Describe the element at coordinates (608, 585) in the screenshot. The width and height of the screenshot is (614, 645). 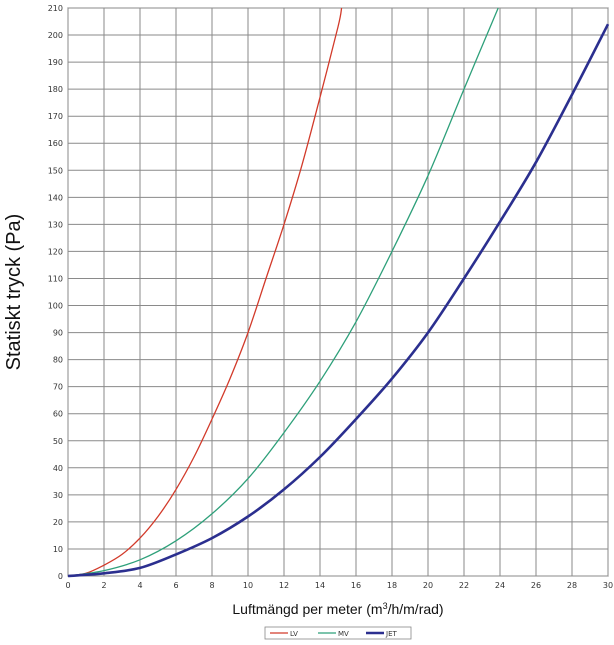
I see `x-tick-label: 30` at that location.